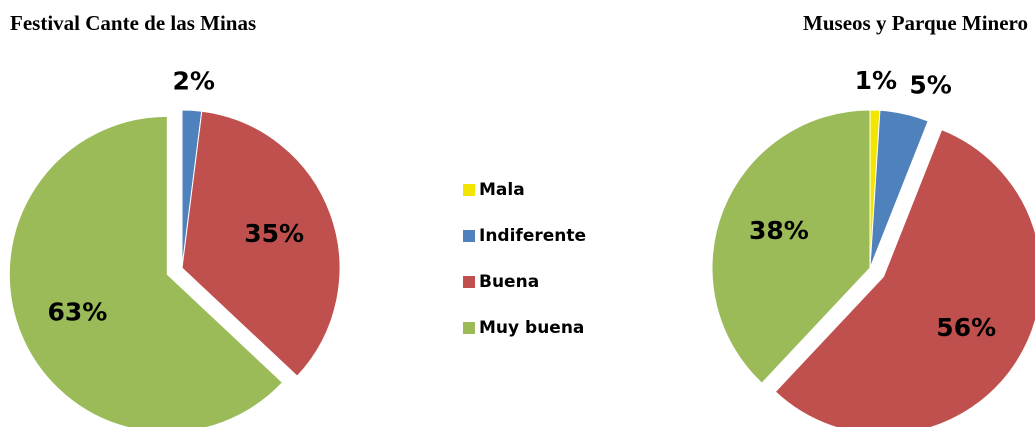 This screenshot has height=427, width=1035. I want to click on data-label: 5%, so click(930, 84).